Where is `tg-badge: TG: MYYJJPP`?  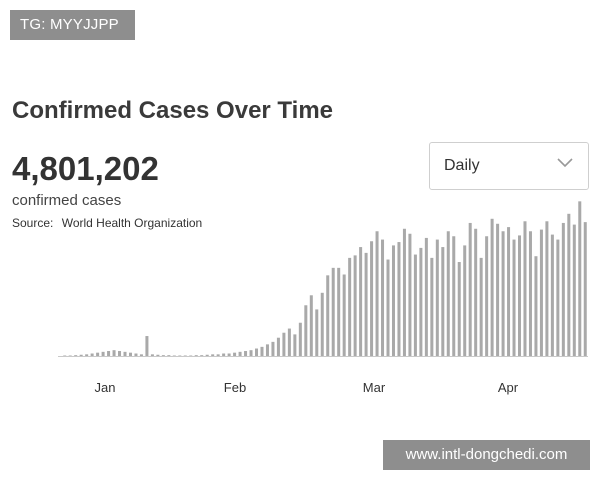 tg-badge: TG: MYYJJPP is located at coordinates (72, 25).